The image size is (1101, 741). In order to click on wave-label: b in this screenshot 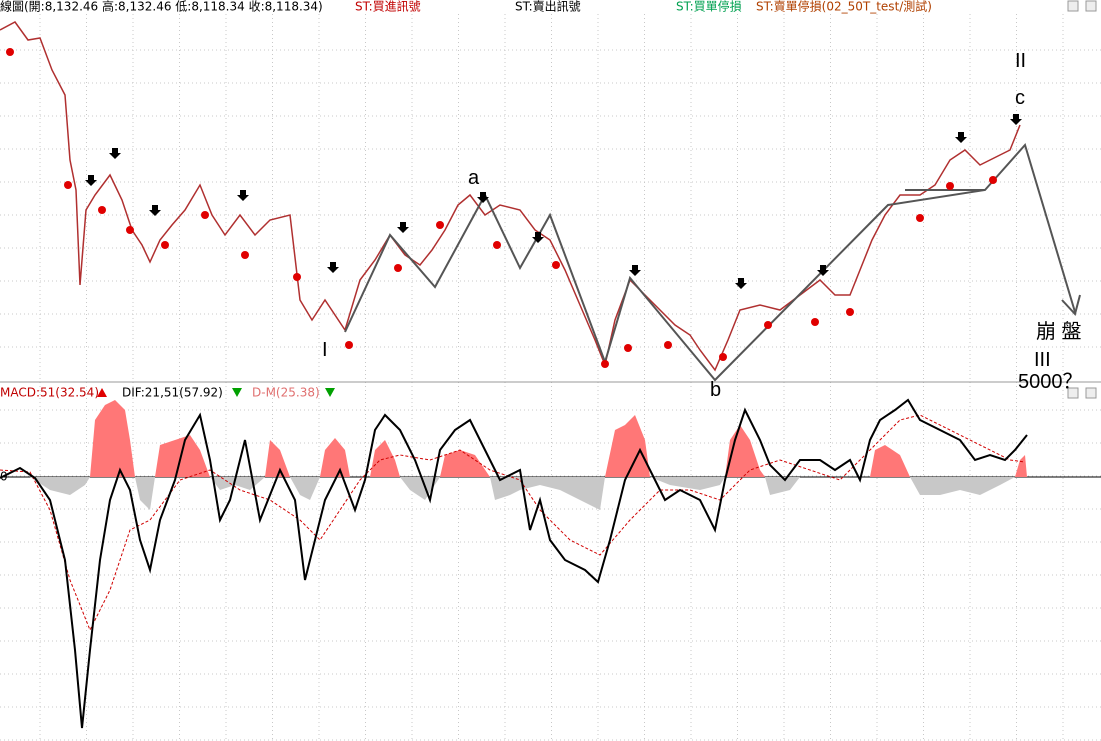, I will do `click(715, 390)`.